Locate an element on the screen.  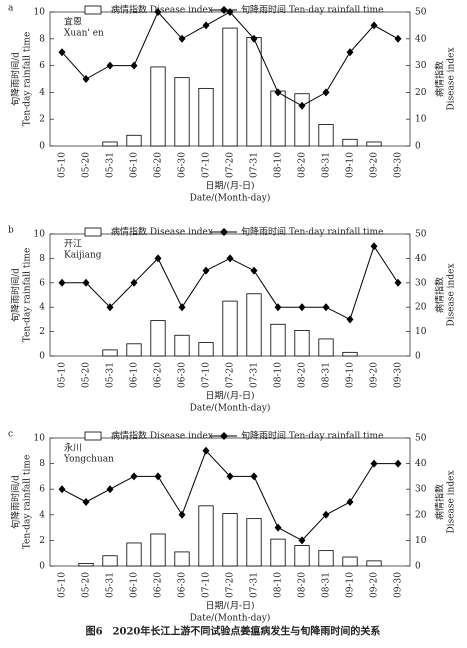
y2-axis-label: Disease index is located at coordinates (452, 501).